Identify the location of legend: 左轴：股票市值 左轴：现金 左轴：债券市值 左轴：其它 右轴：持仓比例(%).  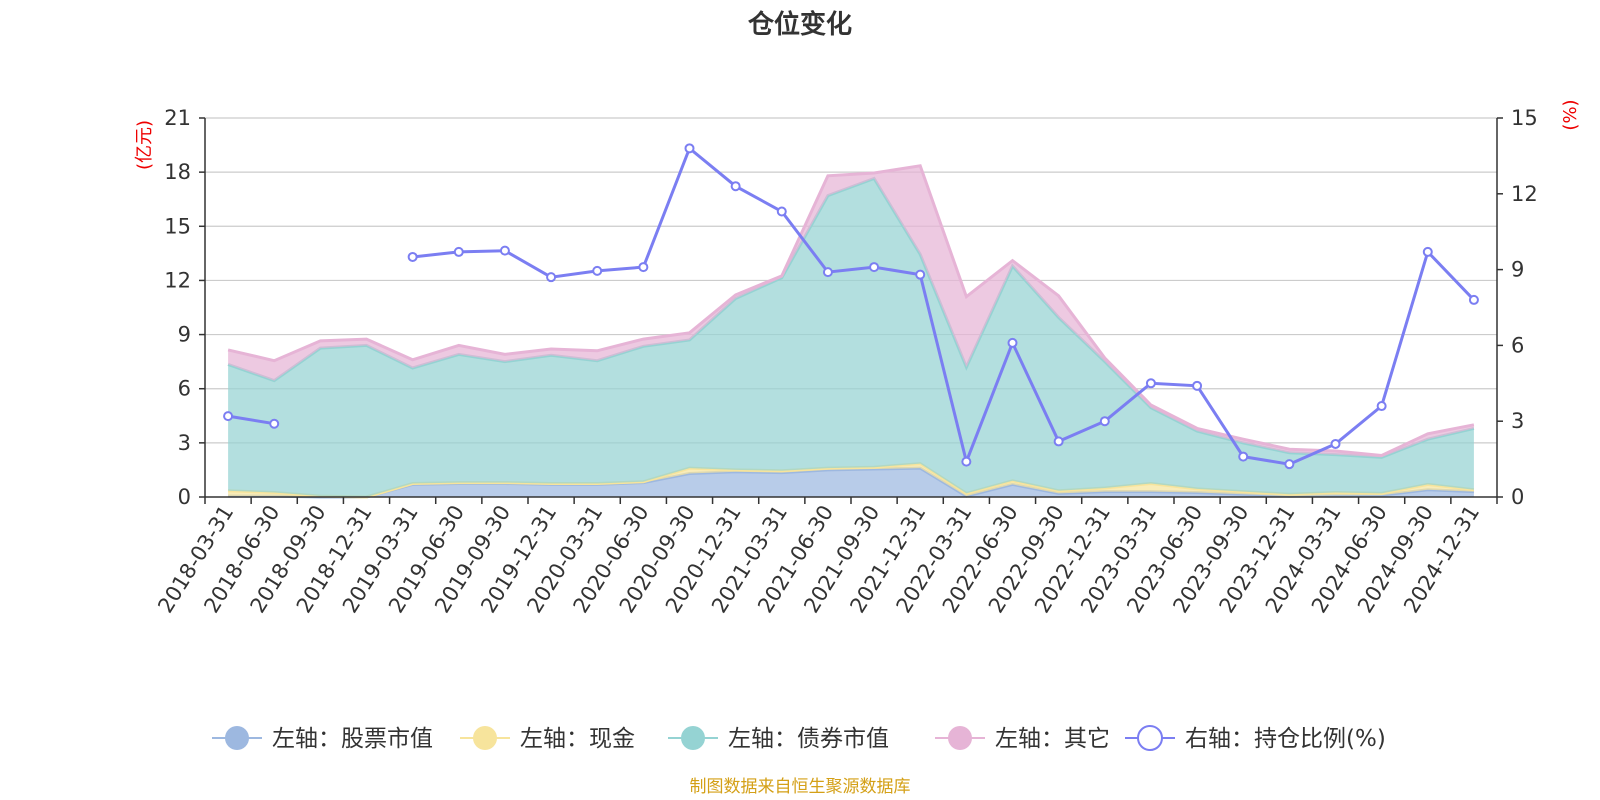
(799, 738).